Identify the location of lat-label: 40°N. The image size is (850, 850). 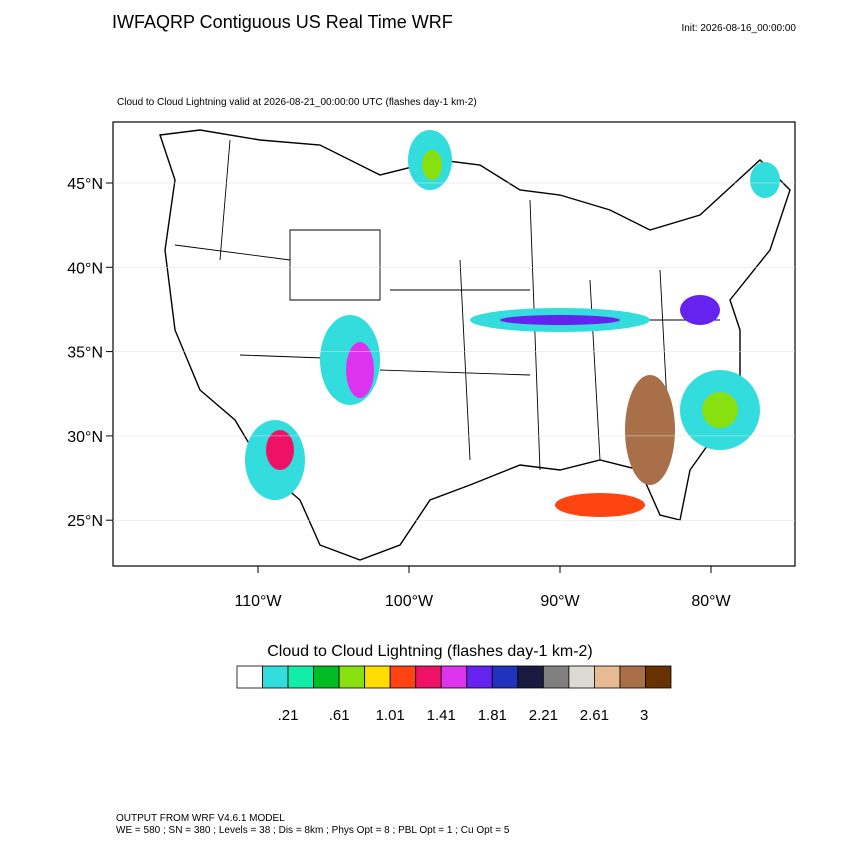
(85, 268).